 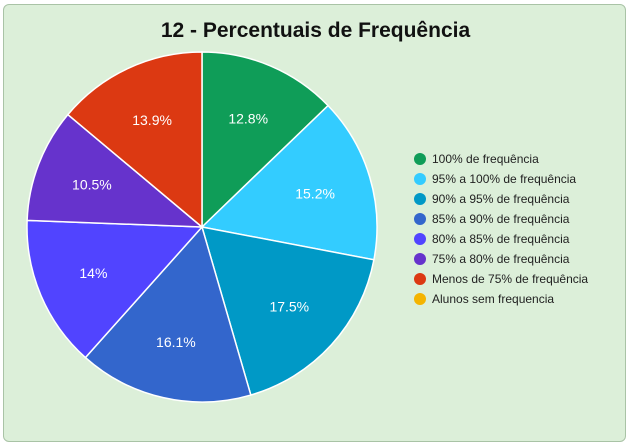 What do you see at coordinates (315, 193) in the screenshot?
I see `slice-label-1: 15.2%` at bounding box center [315, 193].